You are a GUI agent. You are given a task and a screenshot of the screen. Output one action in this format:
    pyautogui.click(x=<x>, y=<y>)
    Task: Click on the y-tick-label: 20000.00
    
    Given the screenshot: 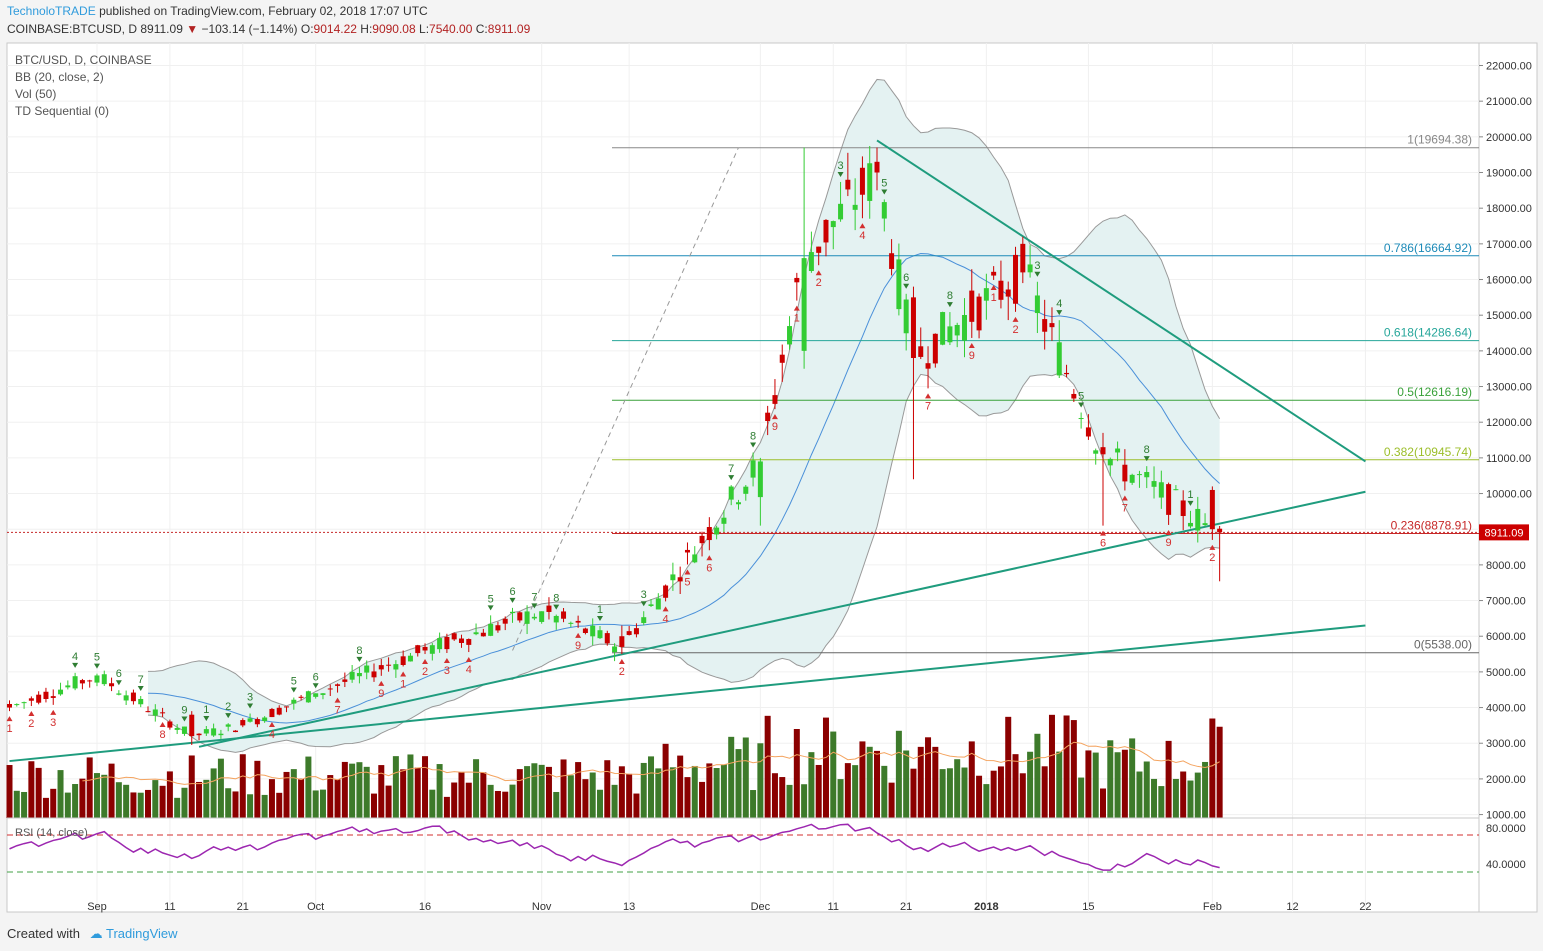 What is the action you would take?
    pyautogui.click(x=1509, y=138)
    